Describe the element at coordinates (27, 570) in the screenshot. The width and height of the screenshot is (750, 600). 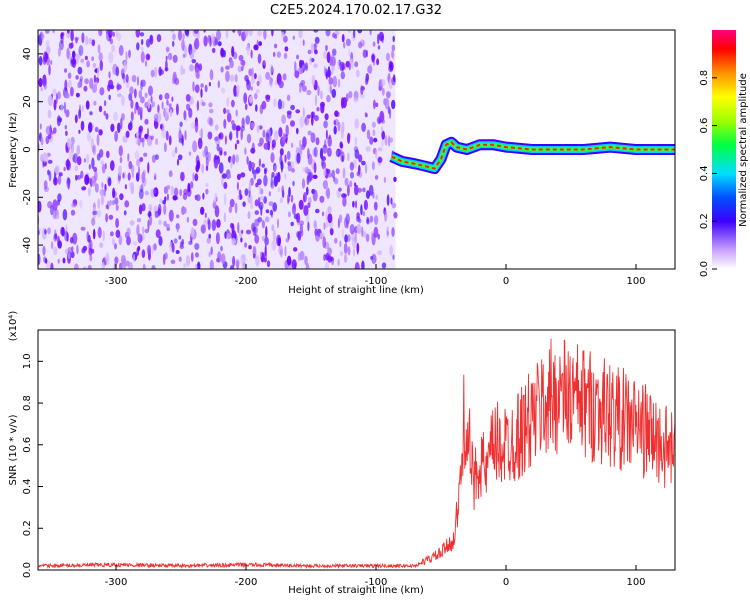
I see `bottom-y-tick-label: 0.0` at that location.